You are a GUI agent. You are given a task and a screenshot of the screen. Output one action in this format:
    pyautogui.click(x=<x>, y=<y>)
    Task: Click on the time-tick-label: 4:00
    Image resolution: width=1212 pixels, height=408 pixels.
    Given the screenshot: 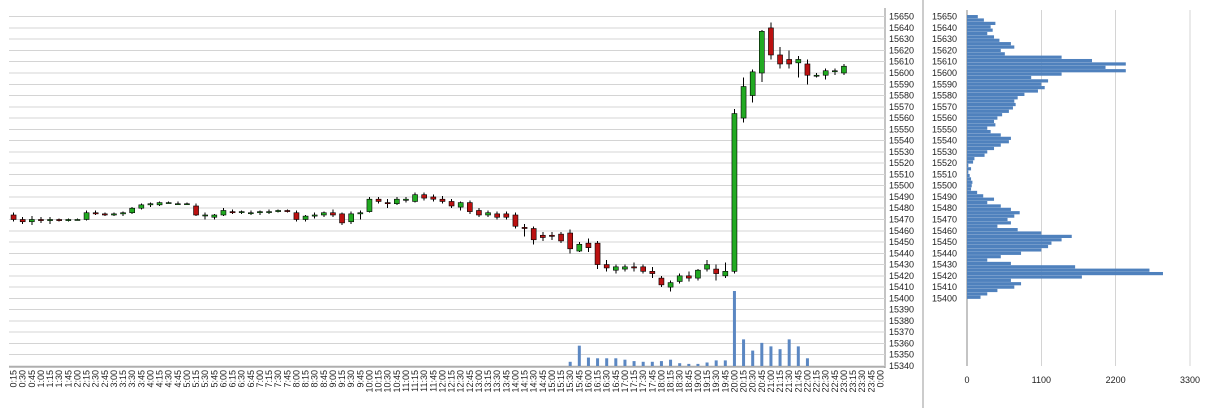 What is the action you would take?
    pyautogui.click(x=150, y=379)
    